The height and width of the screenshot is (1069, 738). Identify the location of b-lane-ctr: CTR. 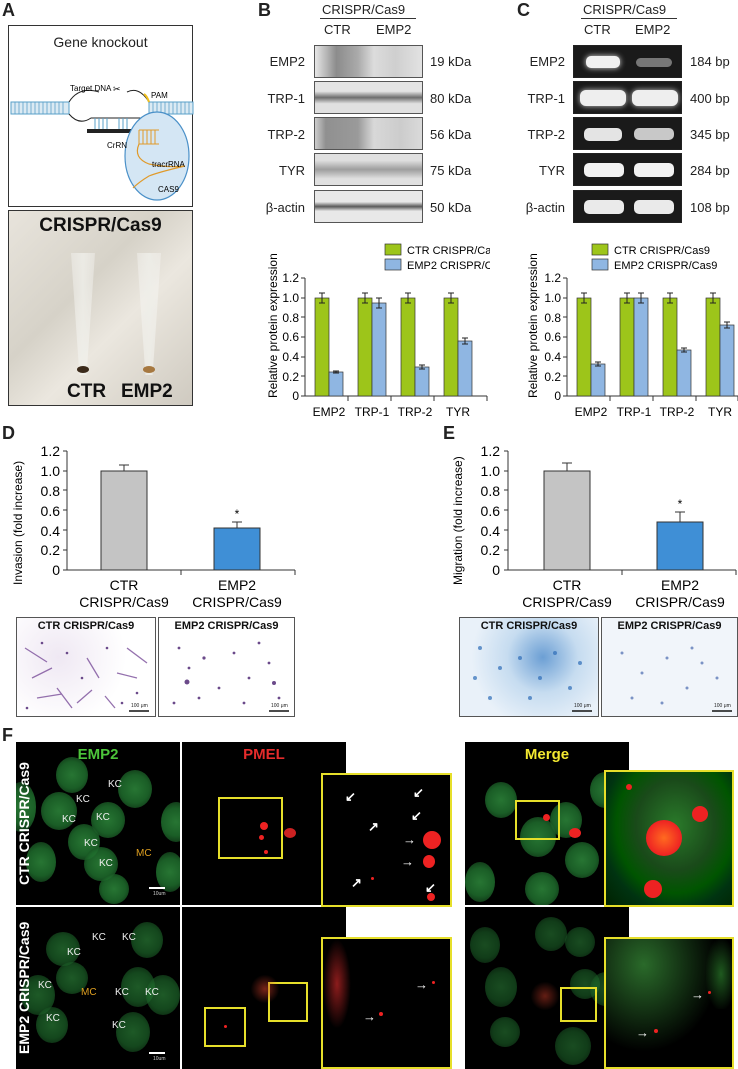
(337, 29).